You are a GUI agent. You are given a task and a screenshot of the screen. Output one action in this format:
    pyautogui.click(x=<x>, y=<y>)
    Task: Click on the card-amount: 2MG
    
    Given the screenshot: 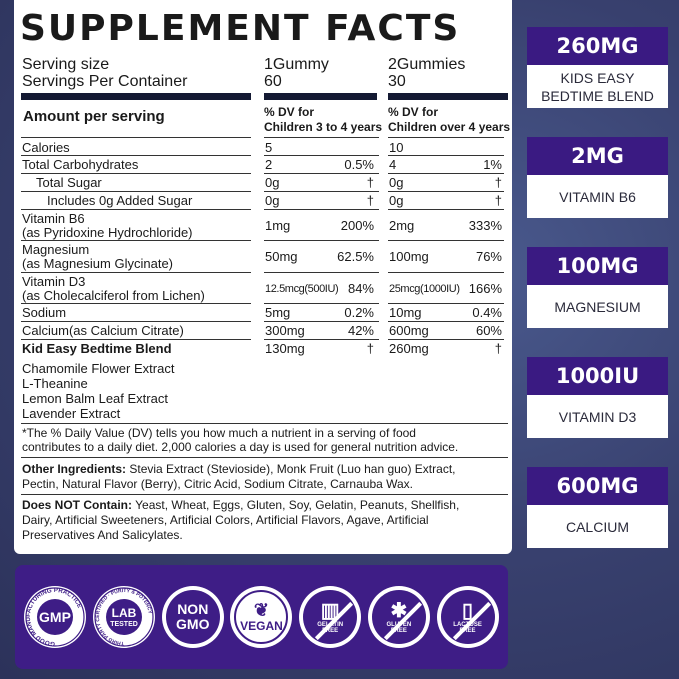 What is the action you would take?
    pyautogui.click(x=597, y=156)
    